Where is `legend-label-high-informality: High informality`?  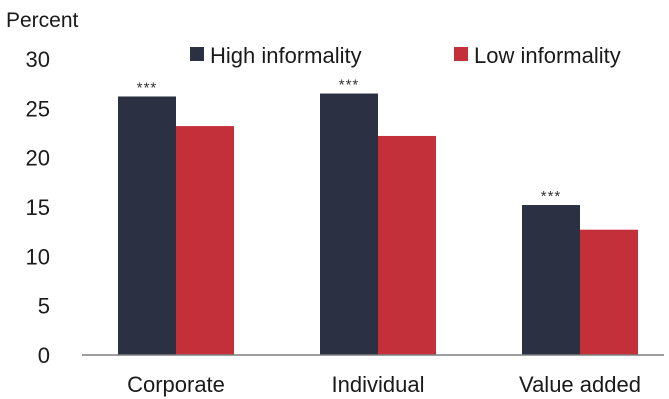 legend-label-high-informality: High informality is located at coordinates (286, 55).